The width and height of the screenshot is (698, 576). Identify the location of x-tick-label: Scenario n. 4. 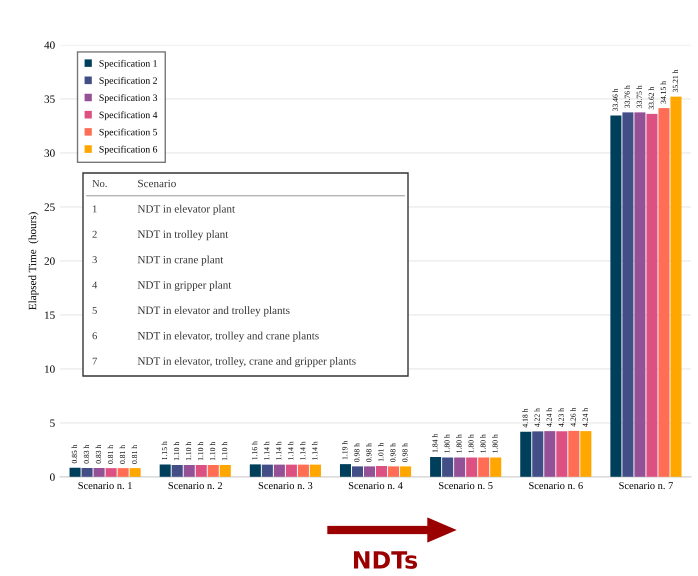
(375, 486).